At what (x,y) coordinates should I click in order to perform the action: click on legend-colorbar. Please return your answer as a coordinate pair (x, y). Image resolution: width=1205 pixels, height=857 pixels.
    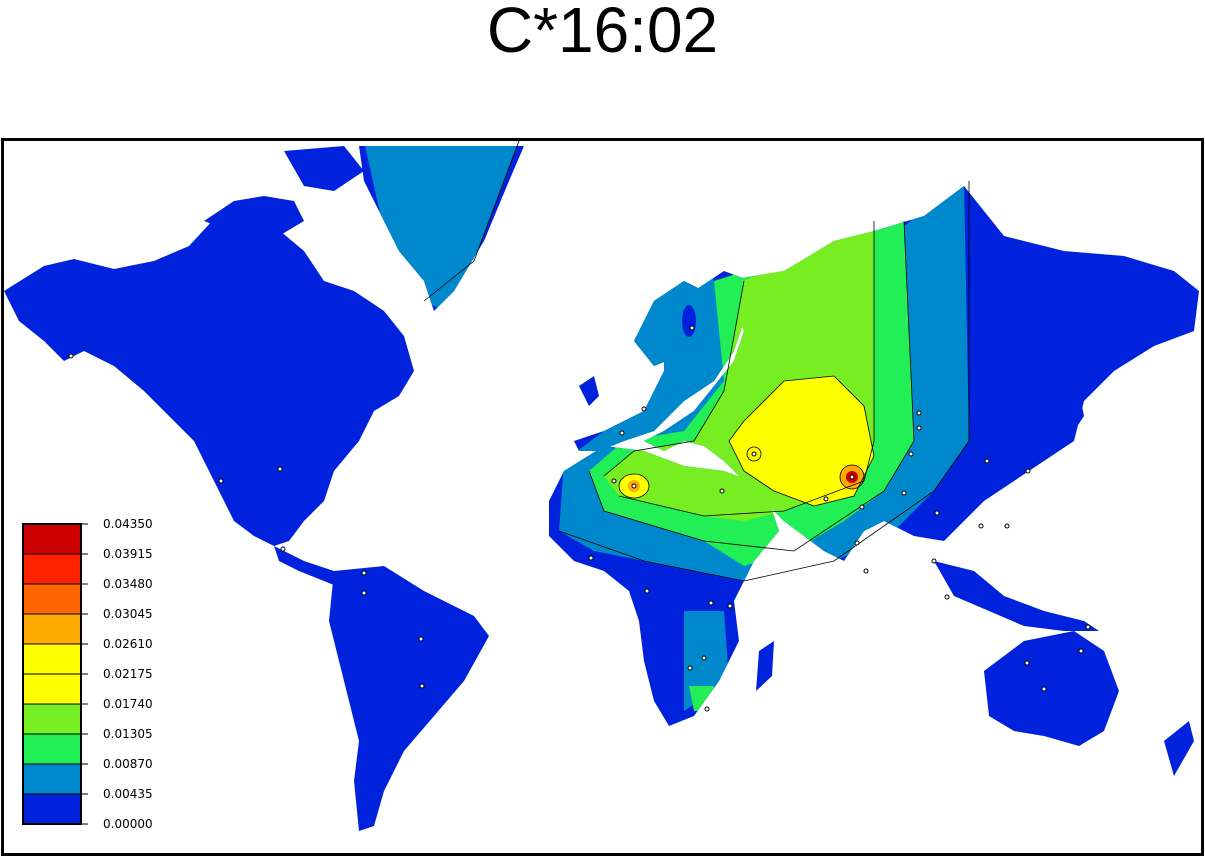
    Looking at the image, I should click on (55, 674).